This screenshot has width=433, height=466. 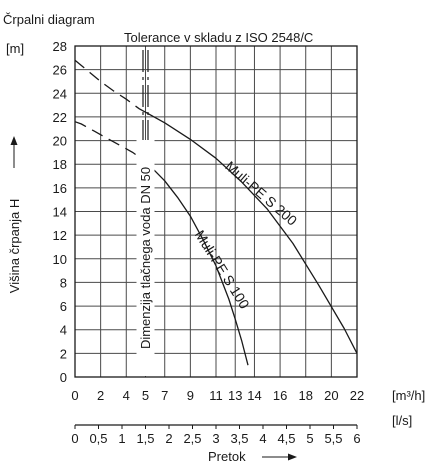 What do you see at coordinates (164, 395) in the screenshot?
I see `x-tick-label: 7` at bounding box center [164, 395].